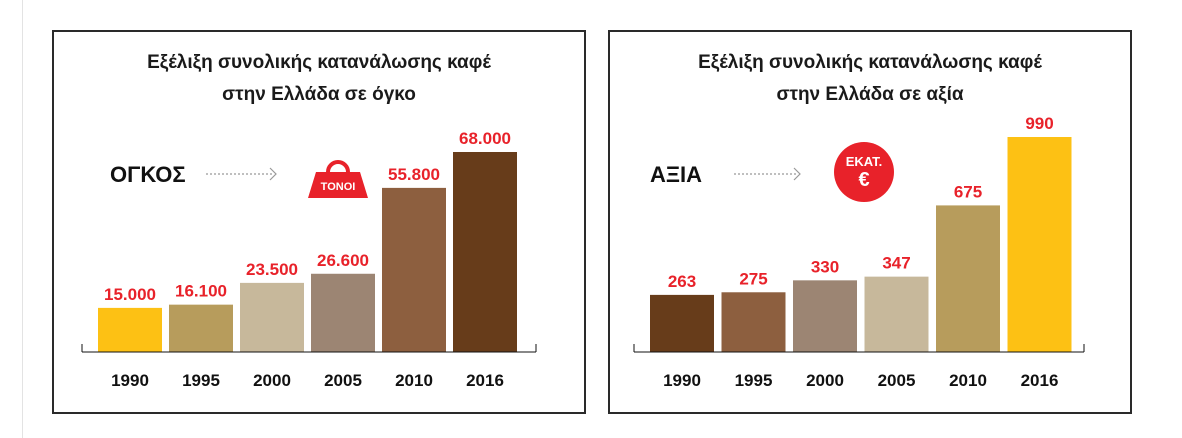  Describe the element at coordinates (676, 174) in the screenshot. I see `metric-label: ΑΞΙΑ` at that location.